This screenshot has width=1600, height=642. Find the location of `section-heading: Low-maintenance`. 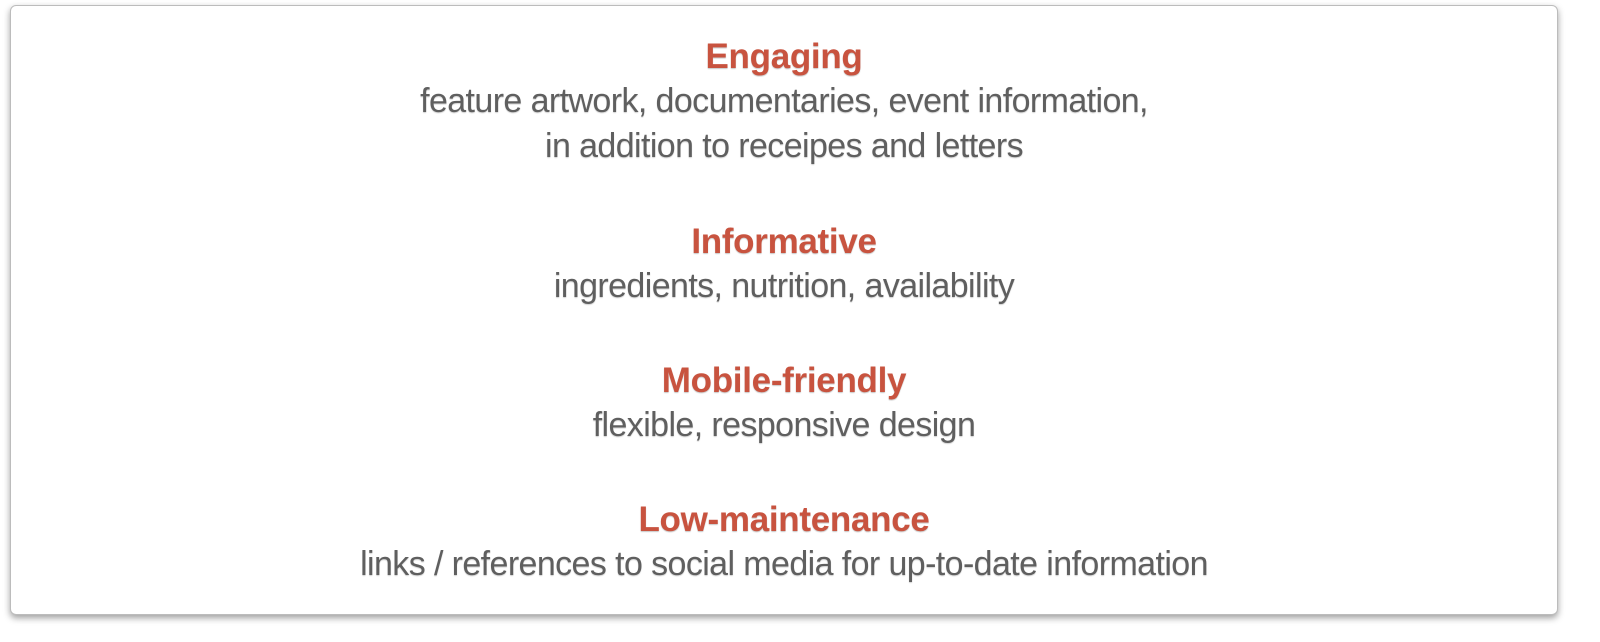

section-heading: Low-maintenance is located at coordinates (784, 519).